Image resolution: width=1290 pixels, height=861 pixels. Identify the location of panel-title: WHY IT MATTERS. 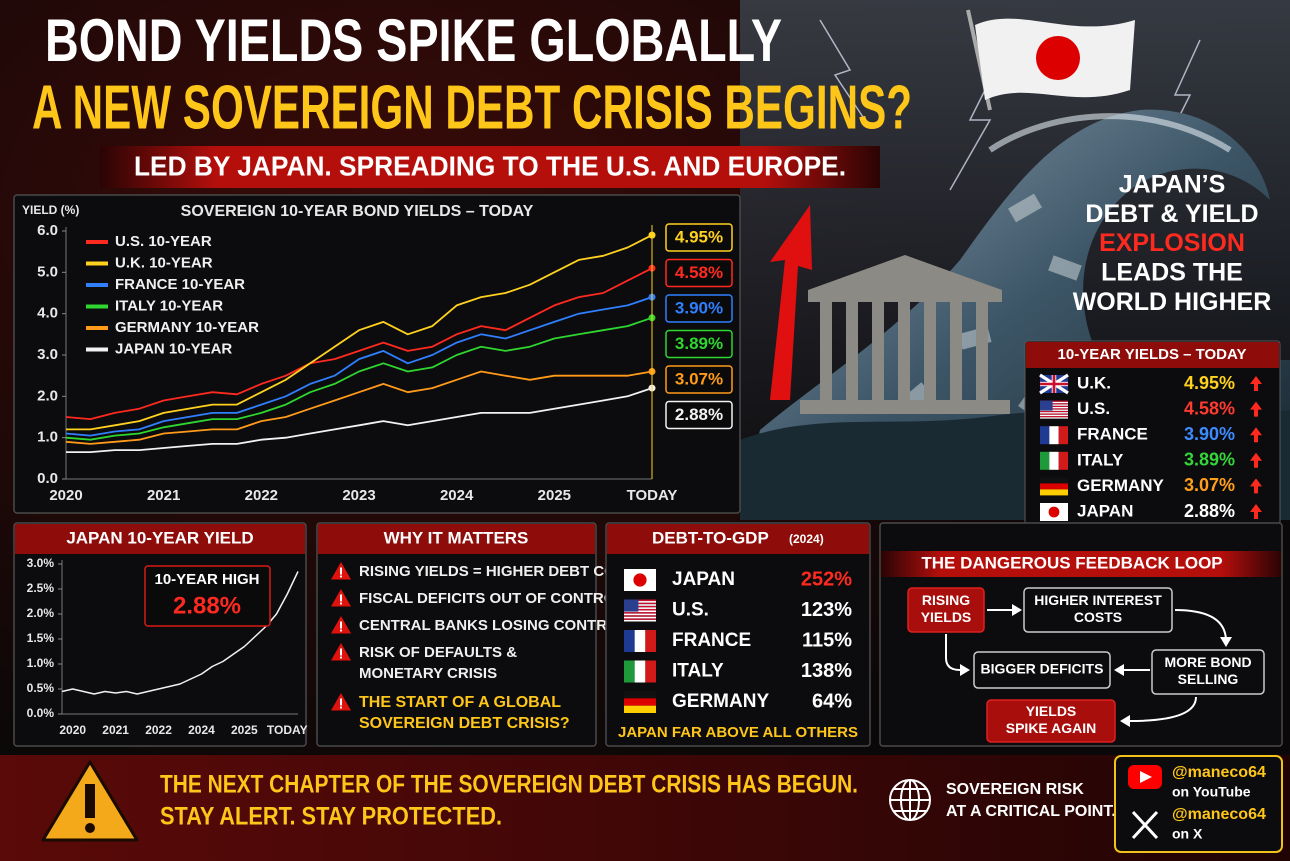
(456, 537).